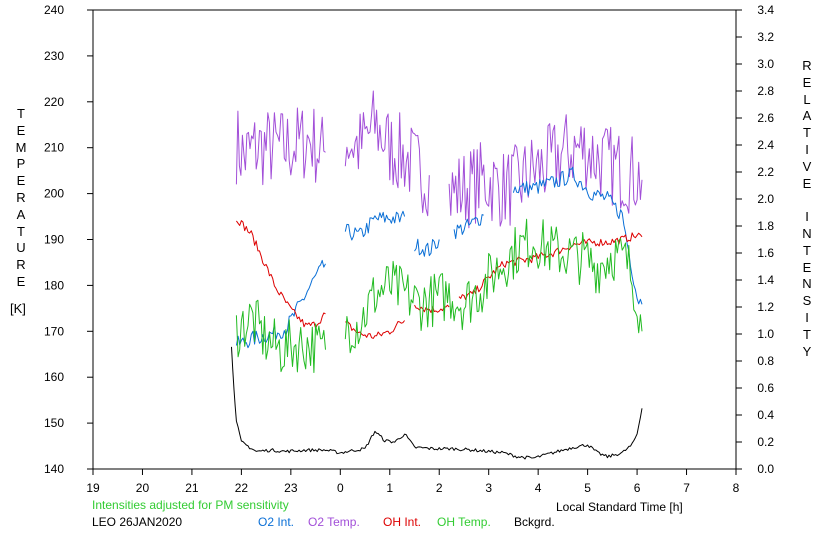 The height and width of the screenshot is (535, 828). Describe the element at coordinates (765, 388) in the screenshot. I see `y-right-tick-label: 0.6` at that location.